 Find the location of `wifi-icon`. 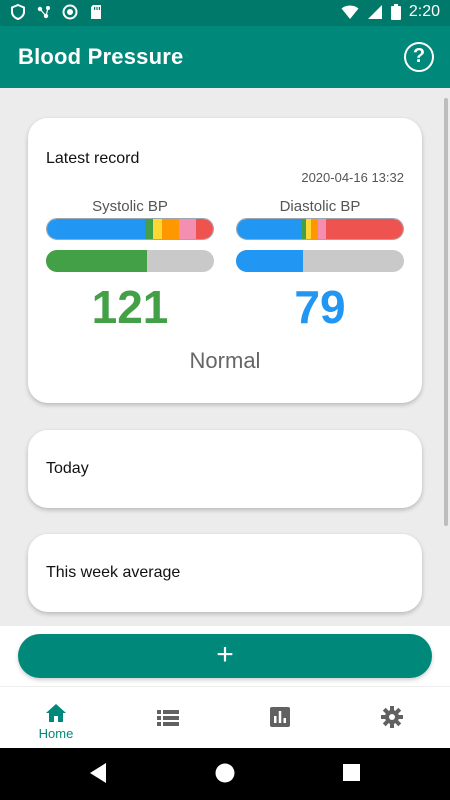

wifi-icon is located at coordinates (350, 12).